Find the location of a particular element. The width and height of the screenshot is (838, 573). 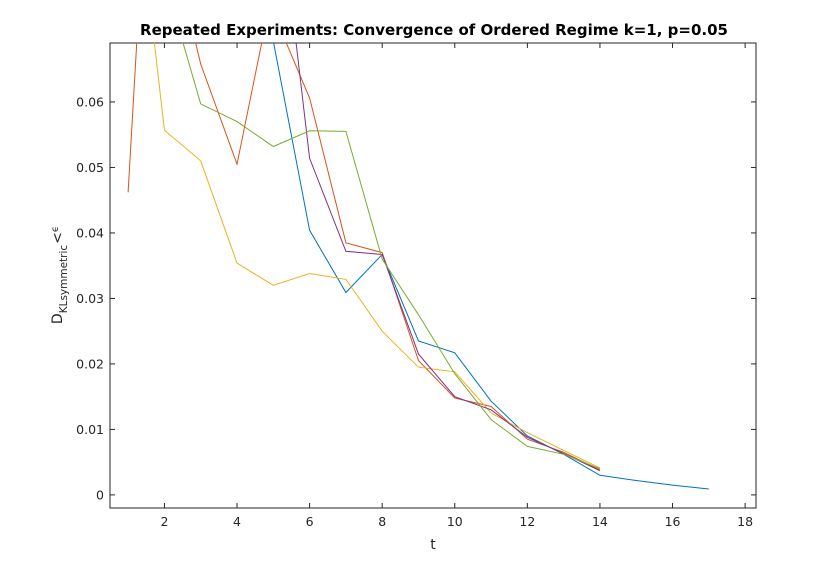

y-tick-label: 0.05 is located at coordinates (90, 167).